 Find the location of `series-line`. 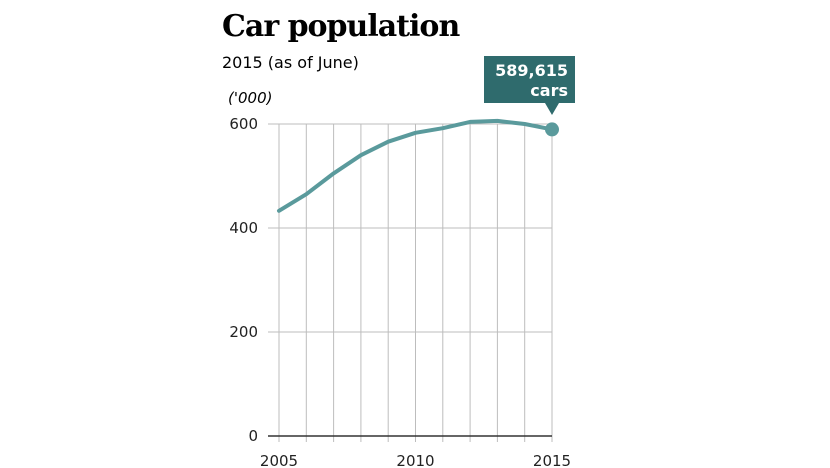

series-line is located at coordinates (415, 165).